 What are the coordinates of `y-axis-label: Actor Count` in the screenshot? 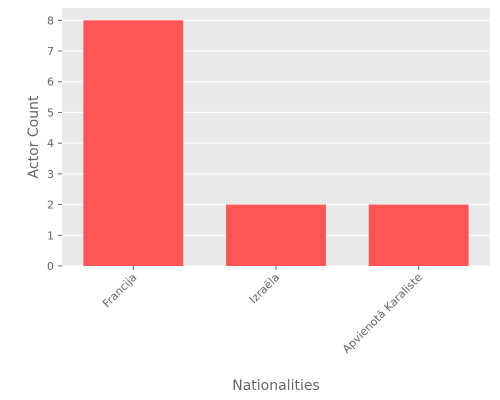 It's located at (34, 136).